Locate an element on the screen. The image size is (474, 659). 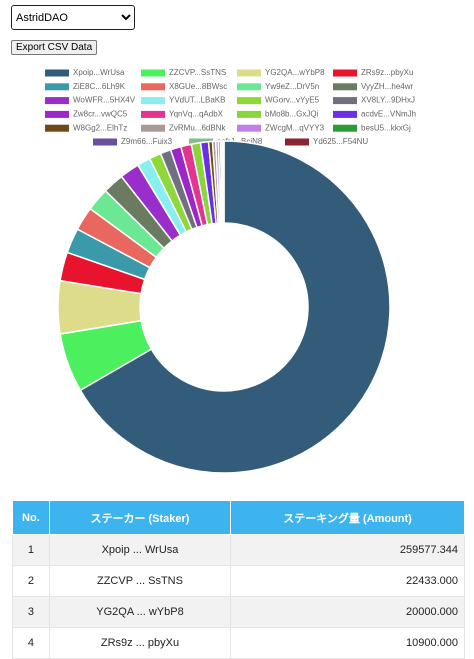
legend-label: ZRs9z...pbyXu is located at coordinates (387, 72).